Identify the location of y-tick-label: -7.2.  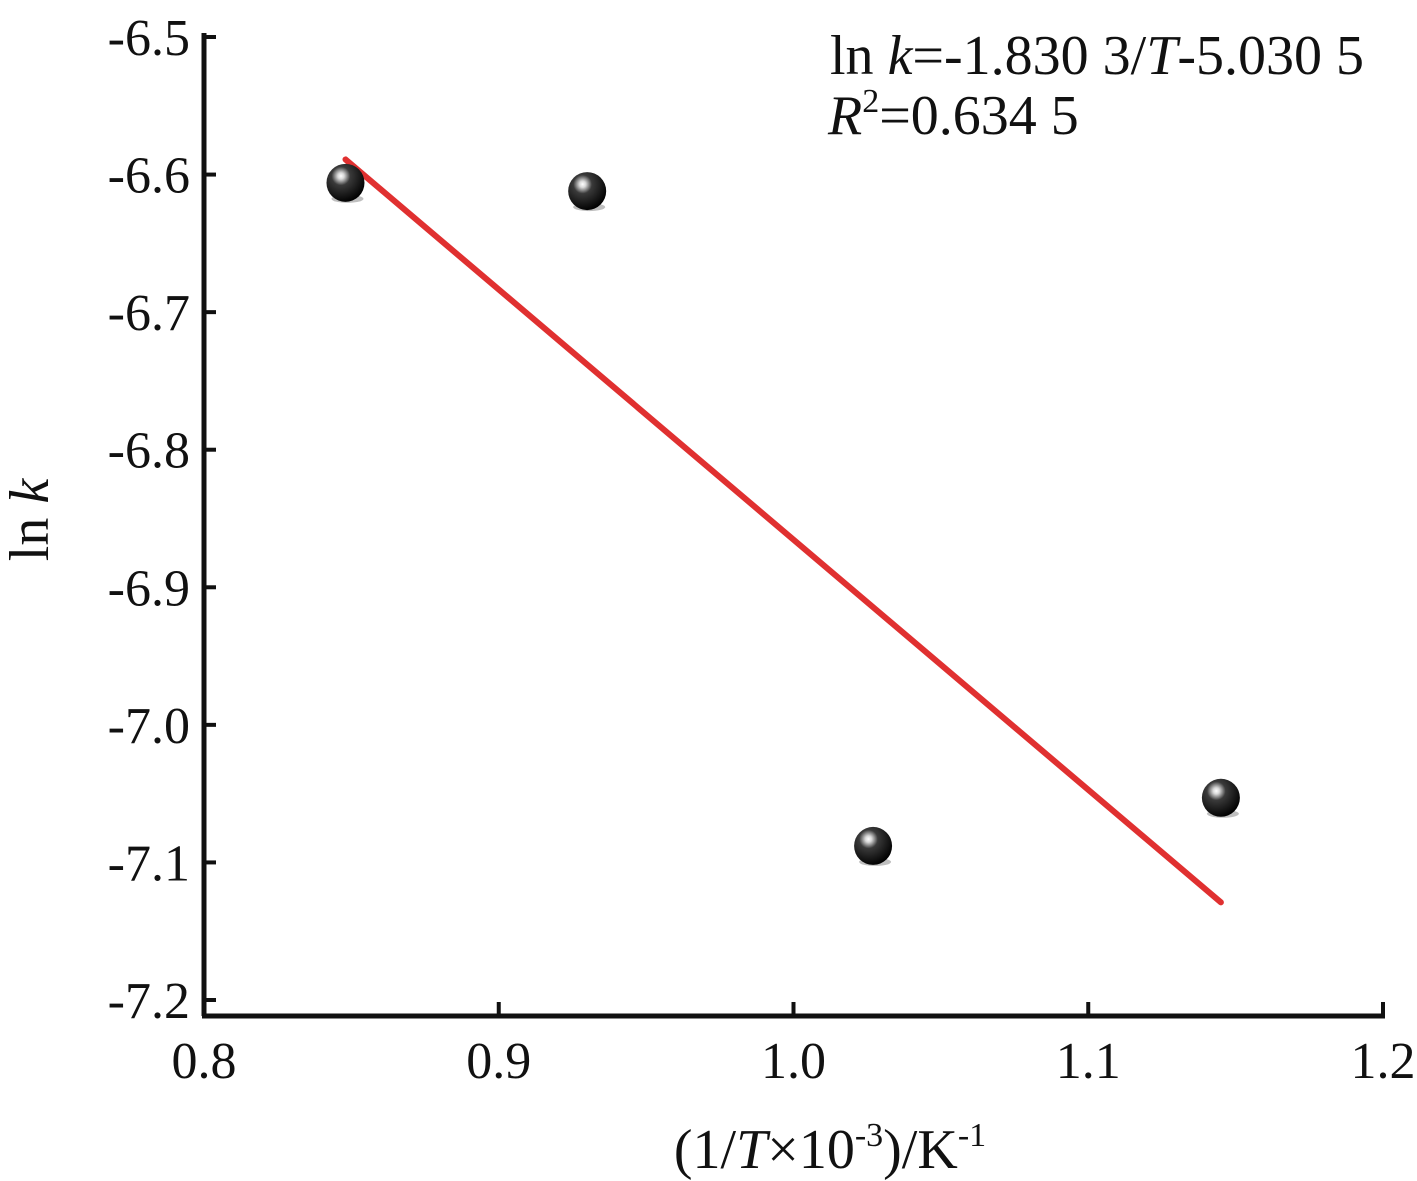
(149, 1001).